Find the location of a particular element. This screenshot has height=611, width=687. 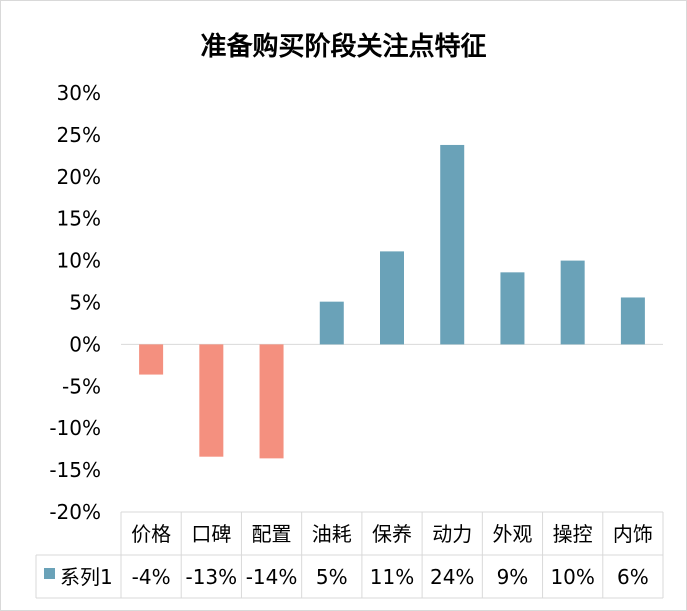

category-label: 油耗 is located at coordinates (332, 534).